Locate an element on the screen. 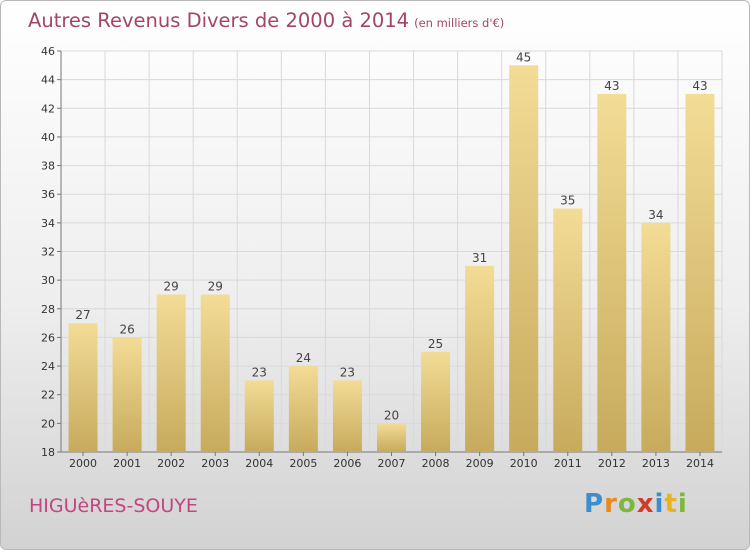  data-label: 35 is located at coordinates (567, 201).